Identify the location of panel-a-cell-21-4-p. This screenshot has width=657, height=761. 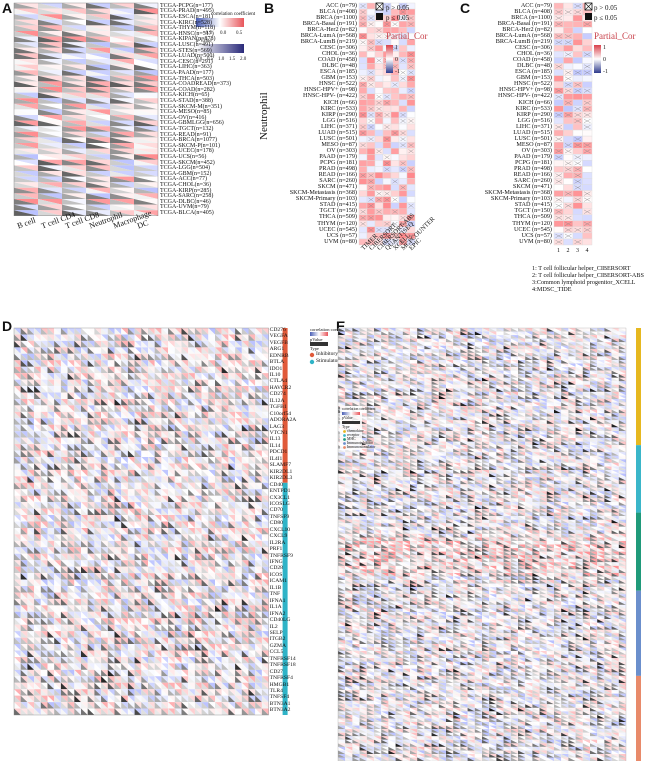
(122, 123).